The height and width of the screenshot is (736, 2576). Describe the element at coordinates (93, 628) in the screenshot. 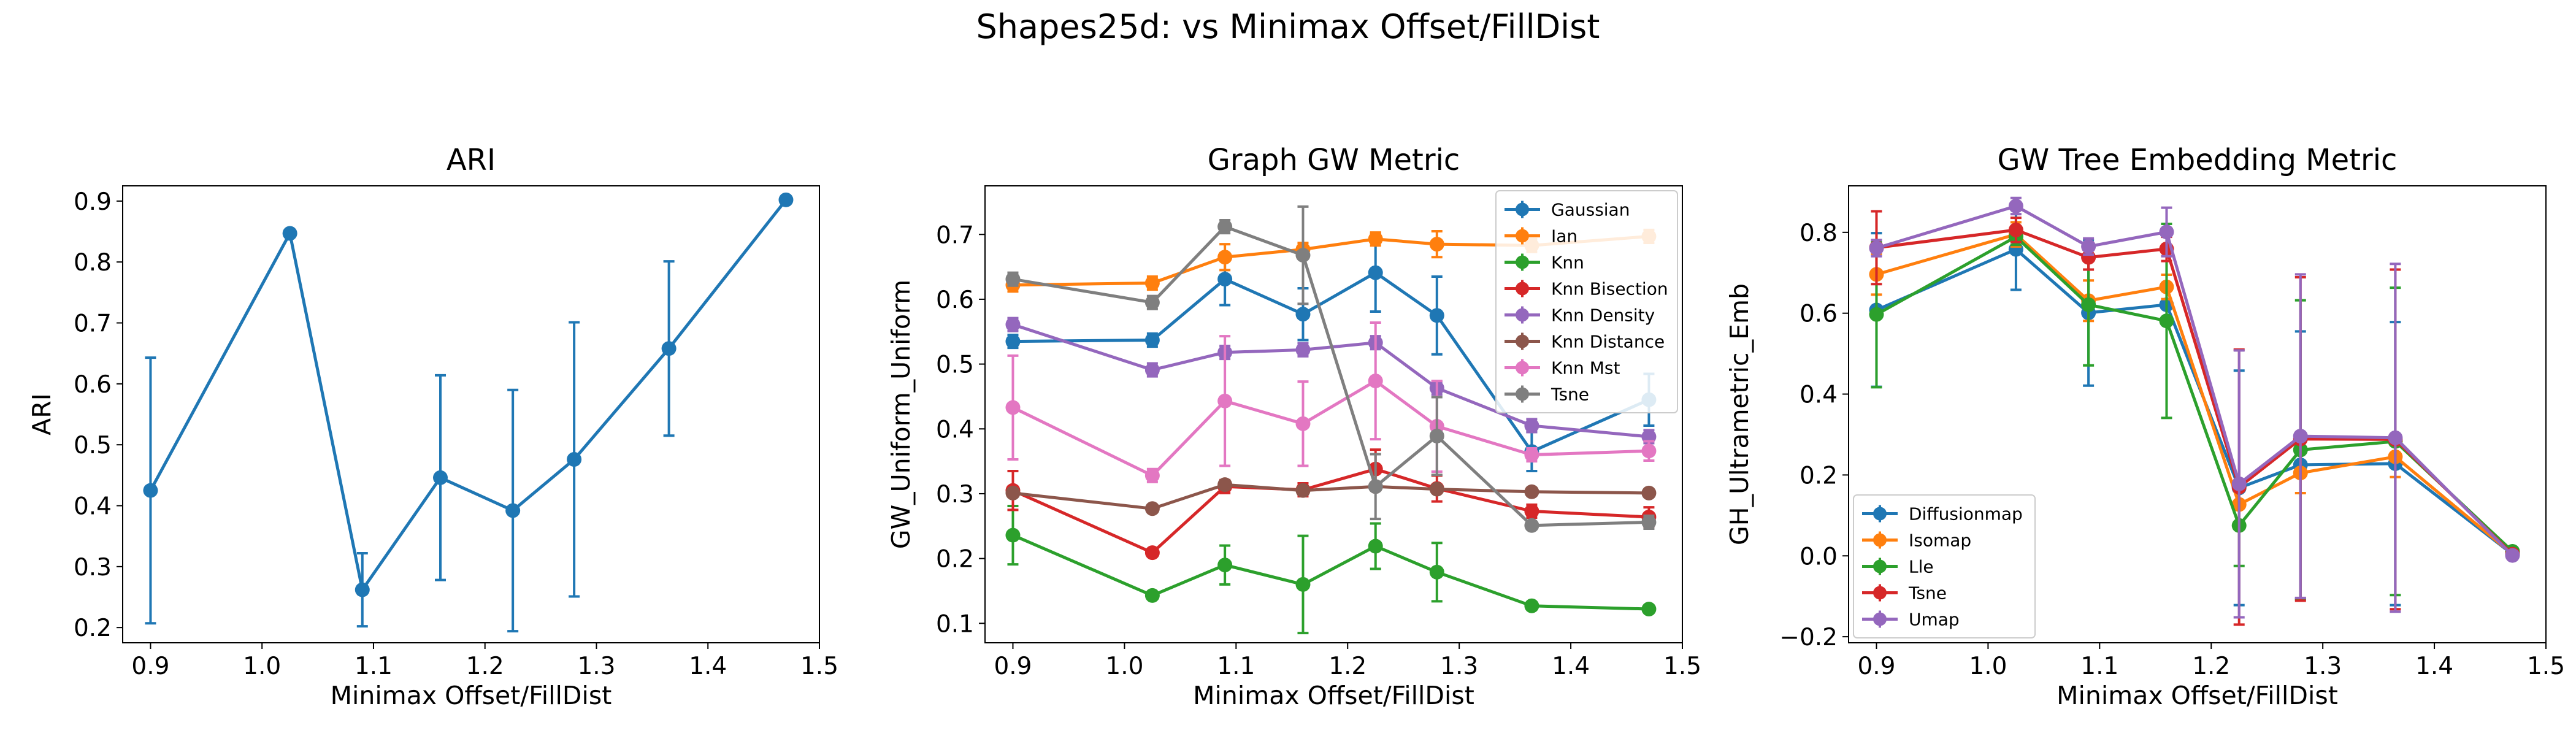

I see `y-tick-label: 0.2` at that location.